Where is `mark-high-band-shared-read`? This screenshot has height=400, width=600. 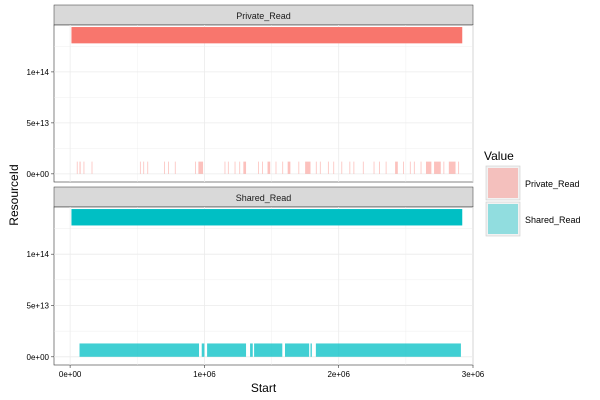
mark-high-band-shared-read is located at coordinates (267, 217).